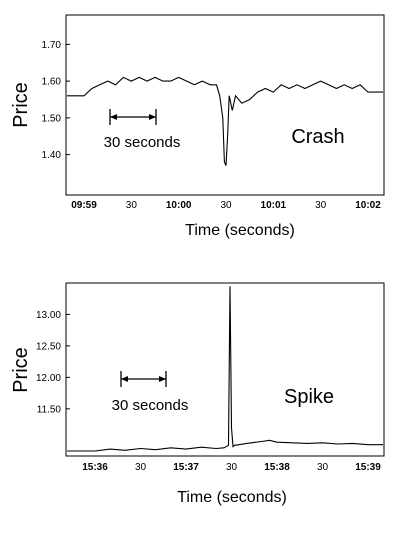 The height and width of the screenshot is (533, 400). Describe the element at coordinates (309, 397) in the screenshot. I see `spike-series-label: Spike` at that location.